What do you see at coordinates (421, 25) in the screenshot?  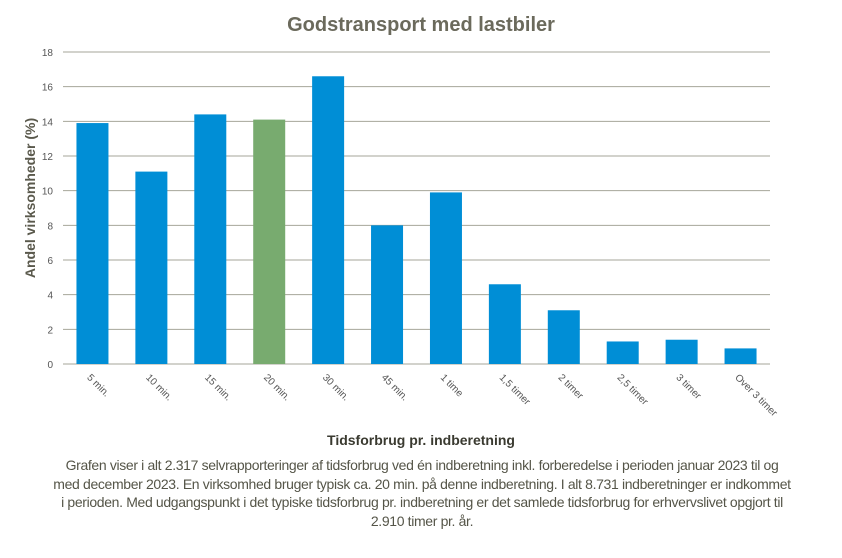 I see `chart-title: Godstransport med lastbiler` at bounding box center [421, 25].